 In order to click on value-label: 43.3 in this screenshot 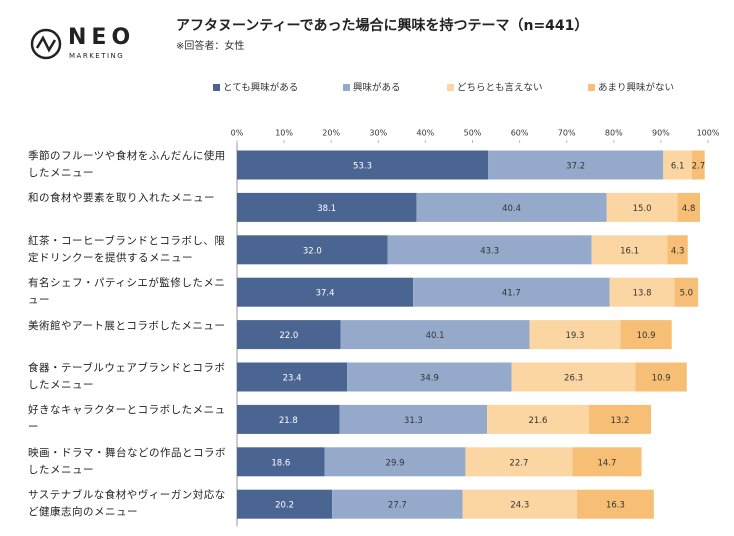, I will do `click(489, 251)`.